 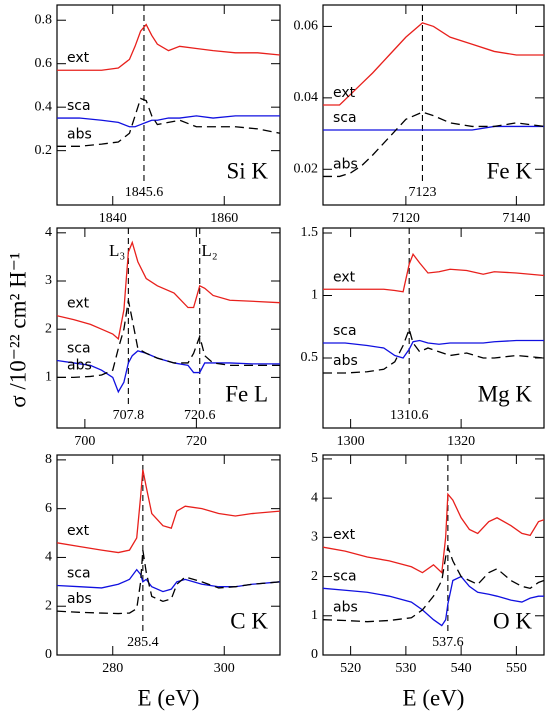 What do you see at coordinates (200, 415) in the screenshot?
I see `edge-label: 720.6` at bounding box center [200, 415].